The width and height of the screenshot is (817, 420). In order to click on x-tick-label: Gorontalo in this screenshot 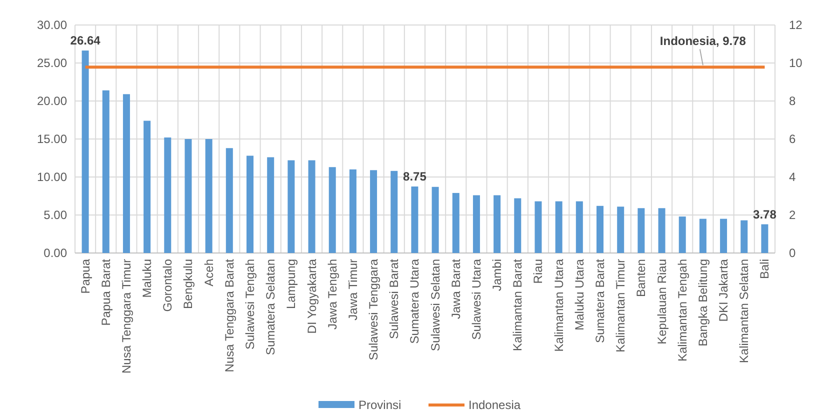, I will do `click(167, 285)`.